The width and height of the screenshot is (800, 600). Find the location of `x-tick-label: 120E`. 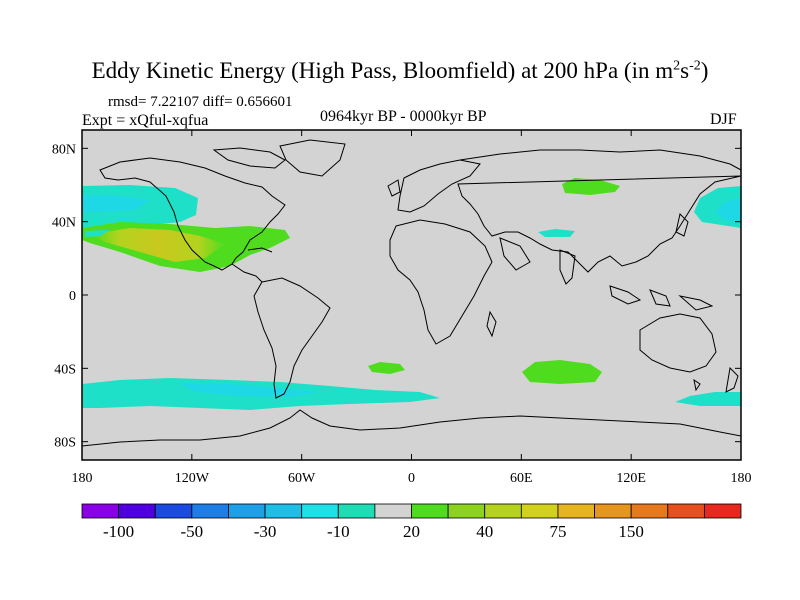

x-tick-label: 120E is located at coordinates (631, 478).